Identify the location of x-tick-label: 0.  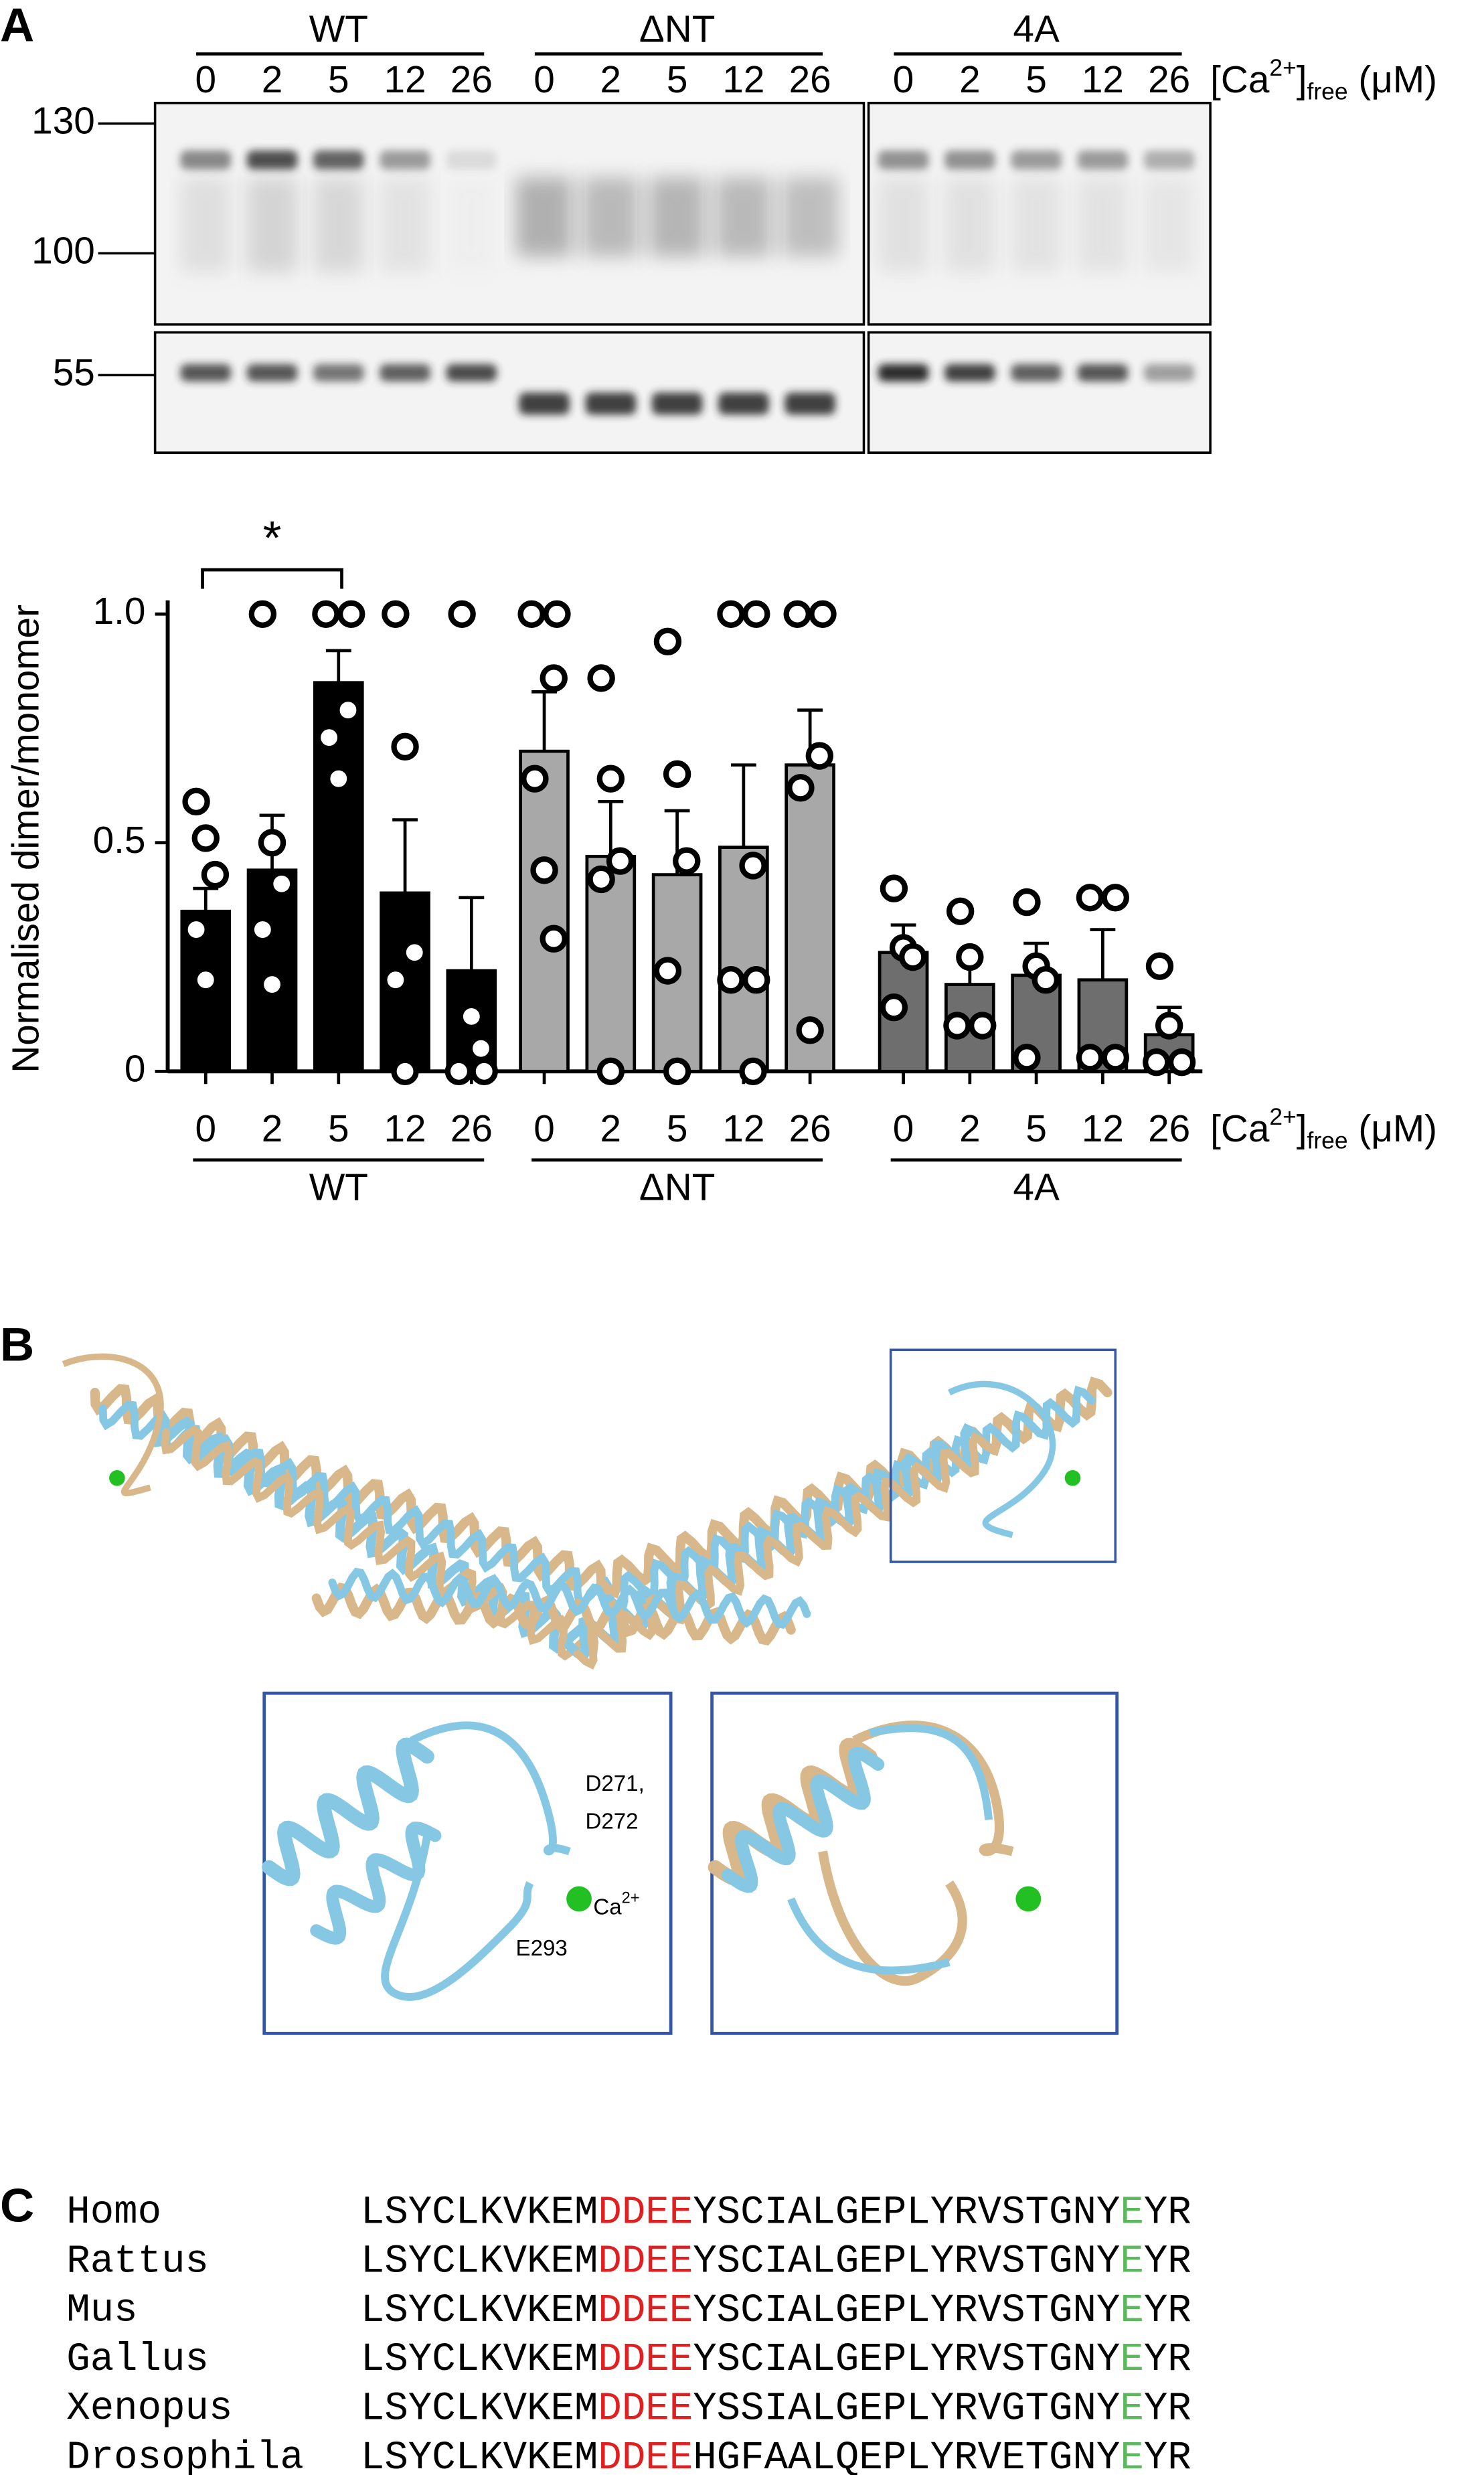
(904, 1129).